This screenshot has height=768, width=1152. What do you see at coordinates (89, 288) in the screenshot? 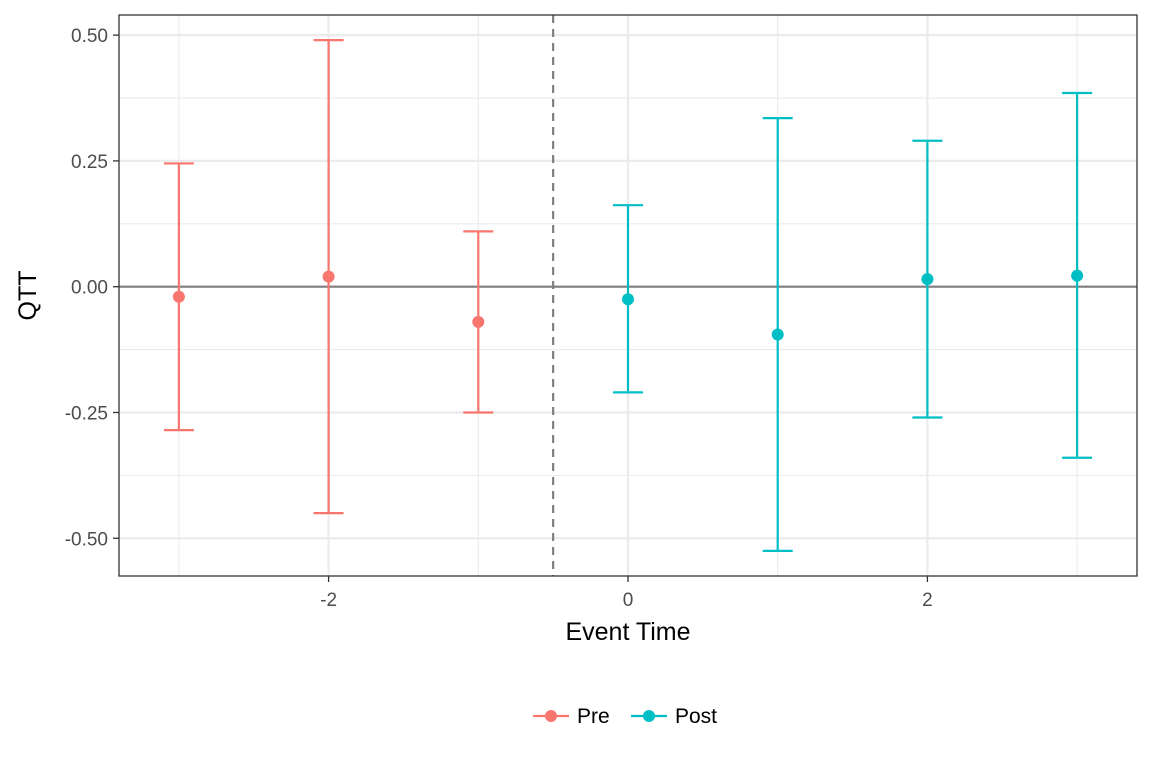
I see `y-tick-label: 0.00` at bounding box center [89, 288].